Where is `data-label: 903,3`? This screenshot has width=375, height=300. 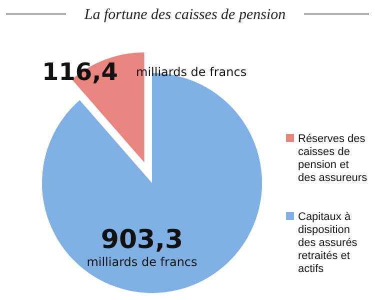
data-label: 903,3 is located at coordinates (142, 240).